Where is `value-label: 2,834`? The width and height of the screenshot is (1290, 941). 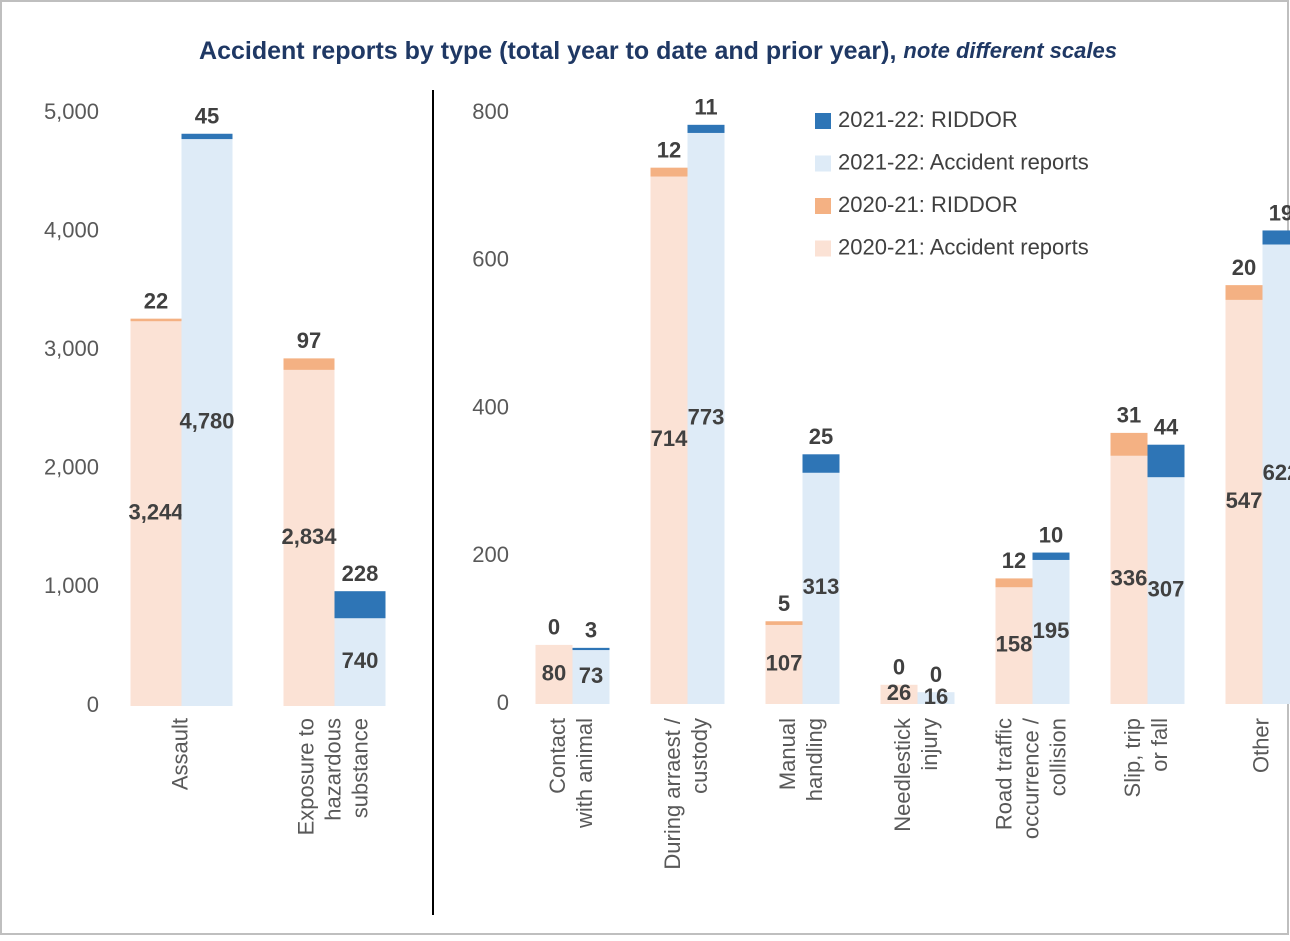 value-label: 2,834 is located at coordinates (309, 536).